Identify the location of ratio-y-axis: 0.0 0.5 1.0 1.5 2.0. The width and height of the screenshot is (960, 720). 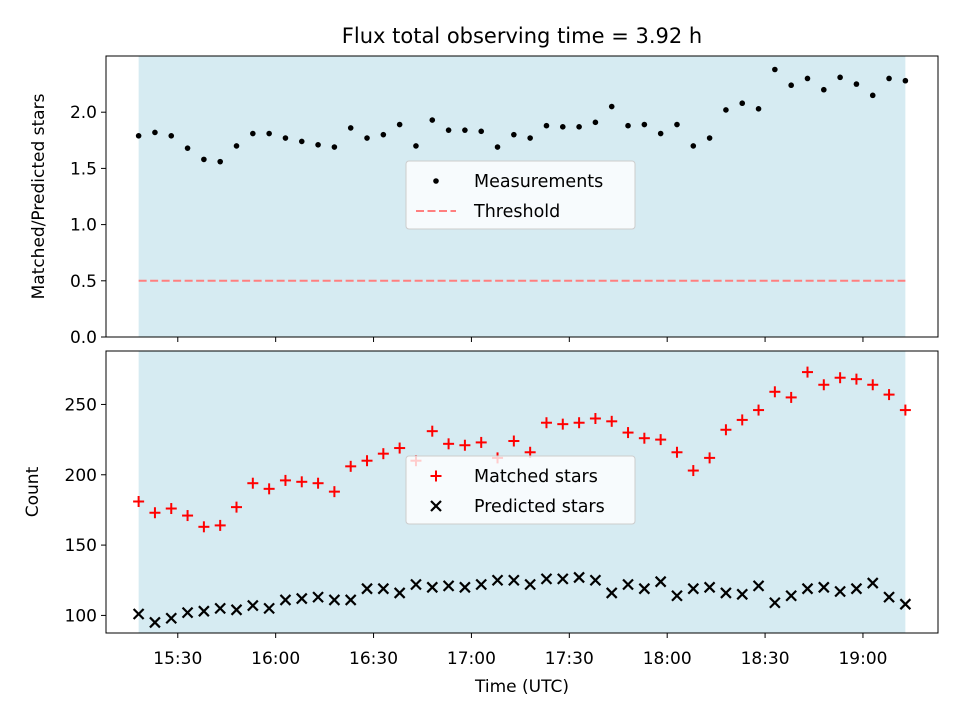
(88, 225).